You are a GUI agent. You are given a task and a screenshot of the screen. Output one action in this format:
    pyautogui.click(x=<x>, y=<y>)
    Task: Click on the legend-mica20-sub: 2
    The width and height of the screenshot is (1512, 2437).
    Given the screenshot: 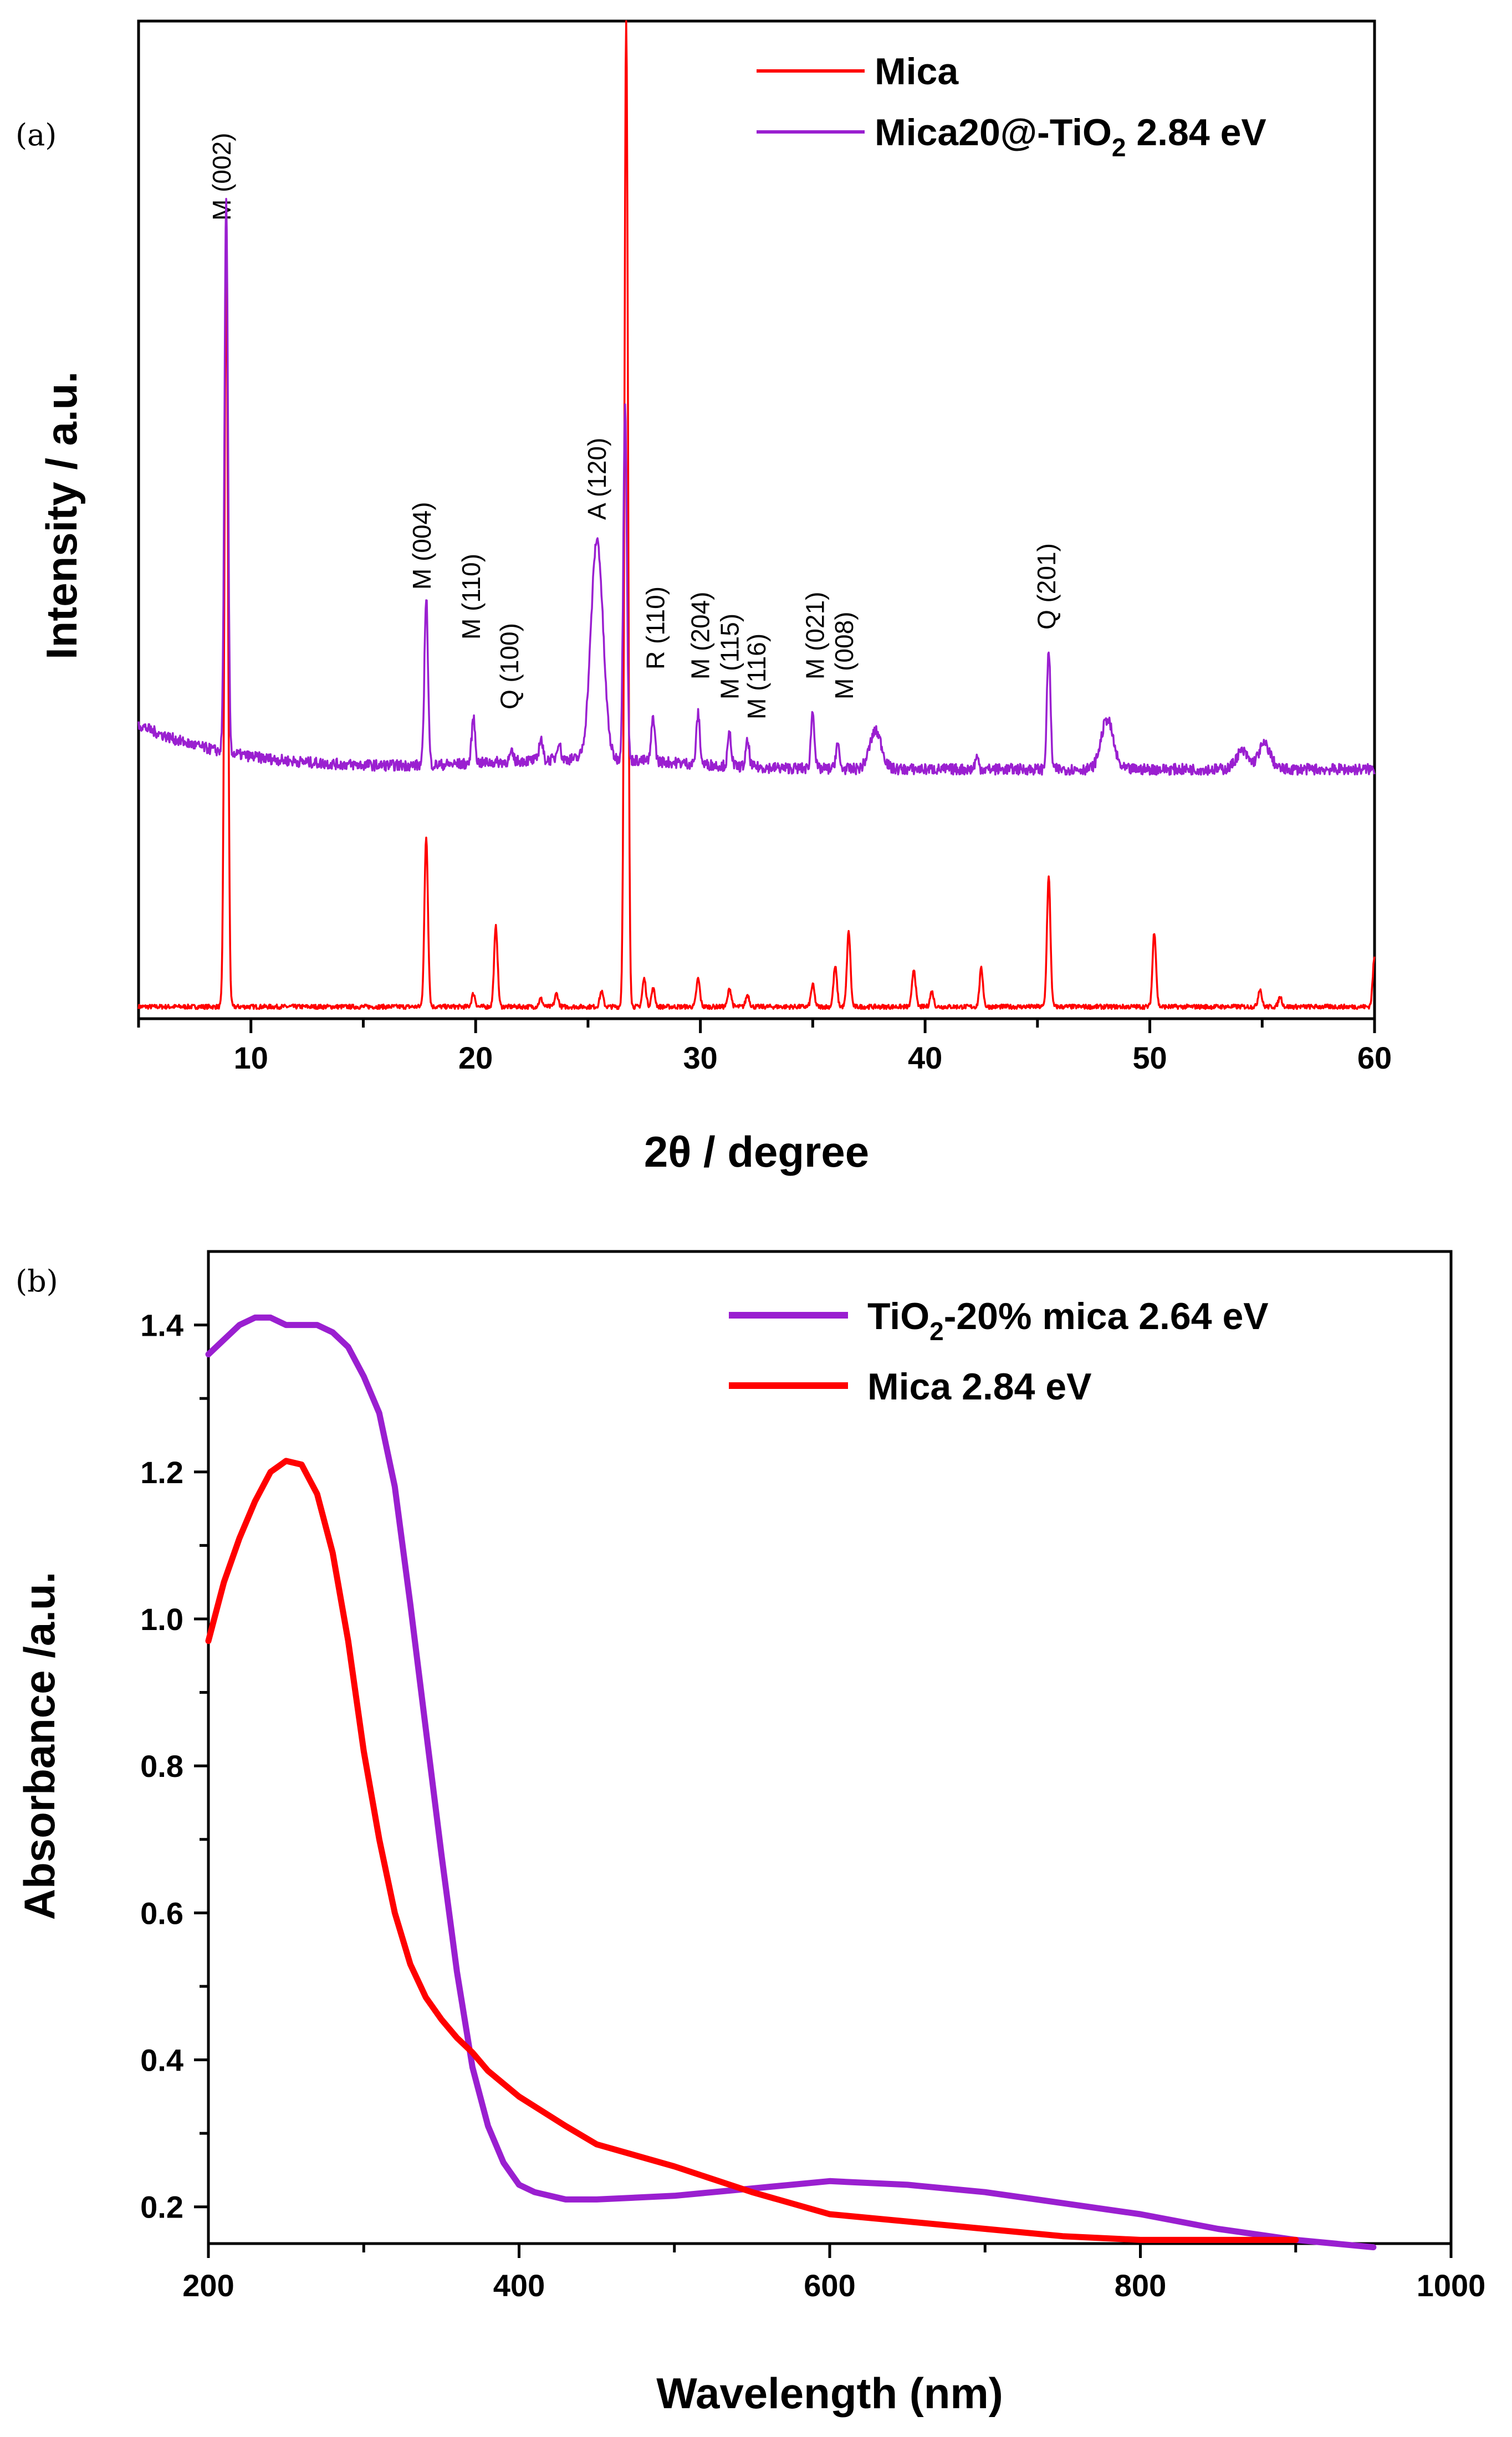 What is the action you would take?
    pyautogui.click(x=1119, y=147)
    